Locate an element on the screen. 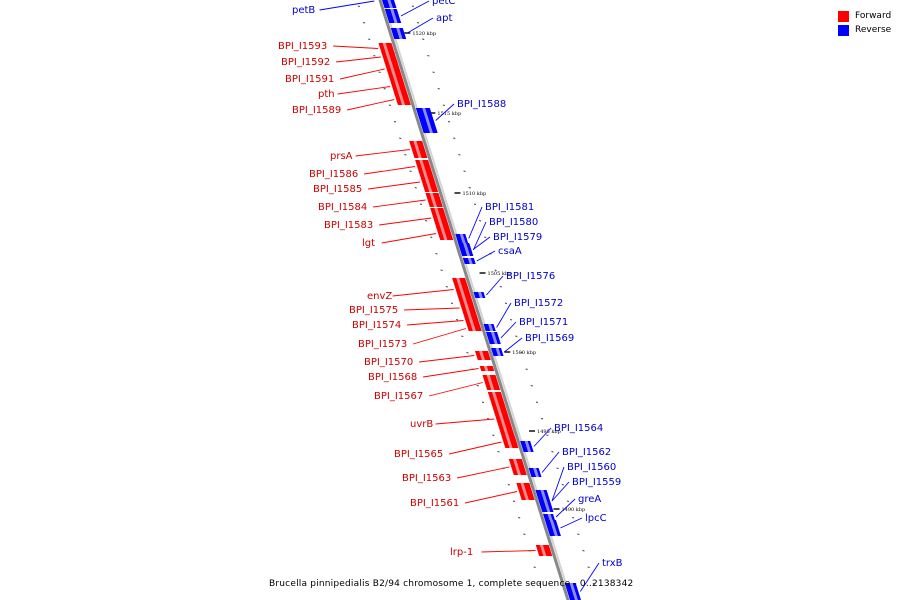 The width and height of the screenshot is (900, 600). gene-uvrB is located at coordinates (502, 419).